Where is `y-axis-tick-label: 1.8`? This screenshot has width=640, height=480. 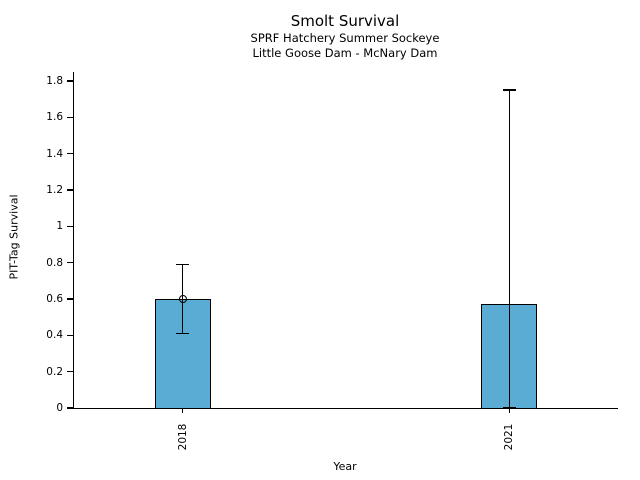
y-axis-tick-label: 1.8 is located at coordinates (54, 81).